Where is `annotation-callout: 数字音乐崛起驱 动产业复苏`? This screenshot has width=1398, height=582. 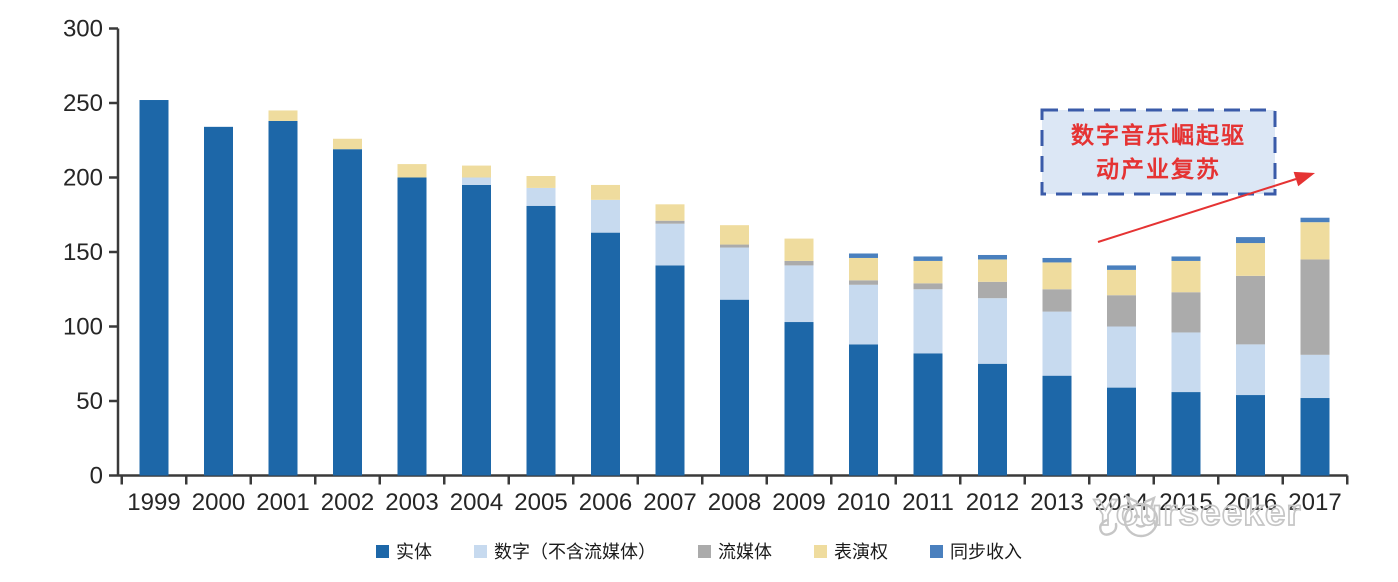
annotation-callout: 数字音乐崛起驱 动产业复苏 is located at coordinates (1158, 152).